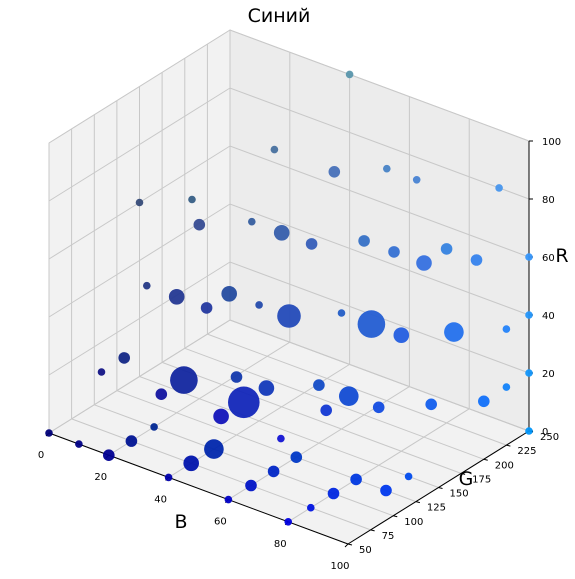  I want to click on x-tick-label: 20, so click(100, 477).